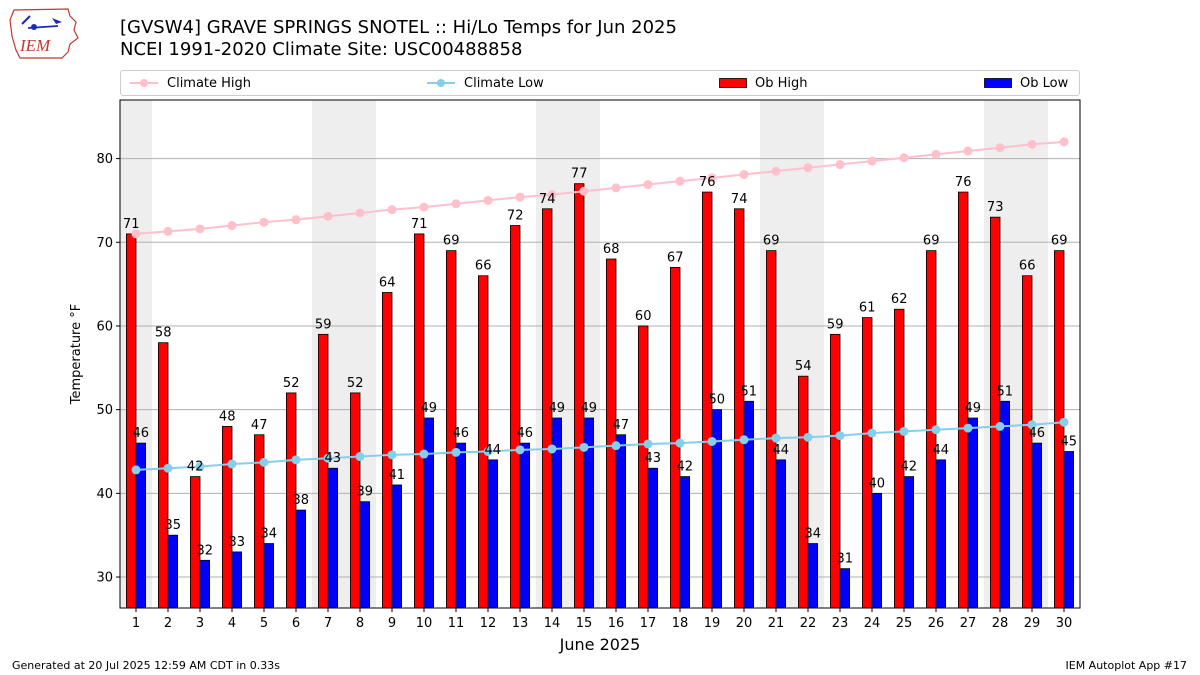 The width and height of the screenshot is (1200, 675). Describe the element at coordinates (104, 410) in the screenshot. I see `y-tick-label: 50` at that location.